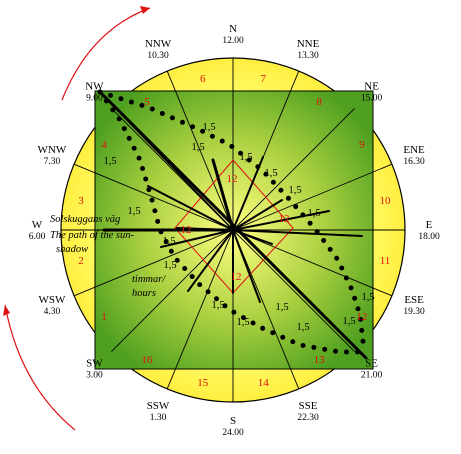 The image size is (461, 454). What do you see at coordinates (371, 86) in the screenshot?
I see `direction-ne: NE` at bounding box center [371, 86].